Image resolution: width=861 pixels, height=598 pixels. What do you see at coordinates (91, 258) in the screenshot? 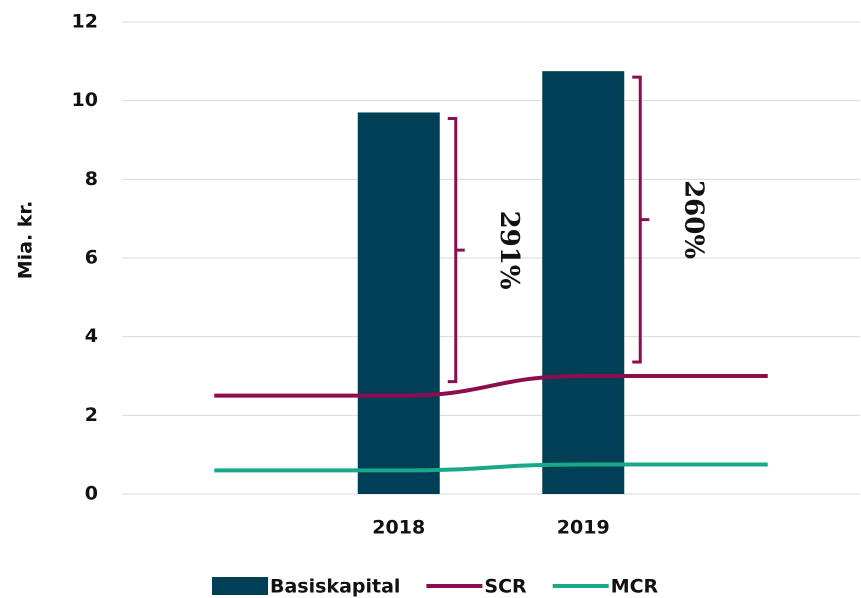
I see `y-tick-label: 6` at bounding box center [91, 258].